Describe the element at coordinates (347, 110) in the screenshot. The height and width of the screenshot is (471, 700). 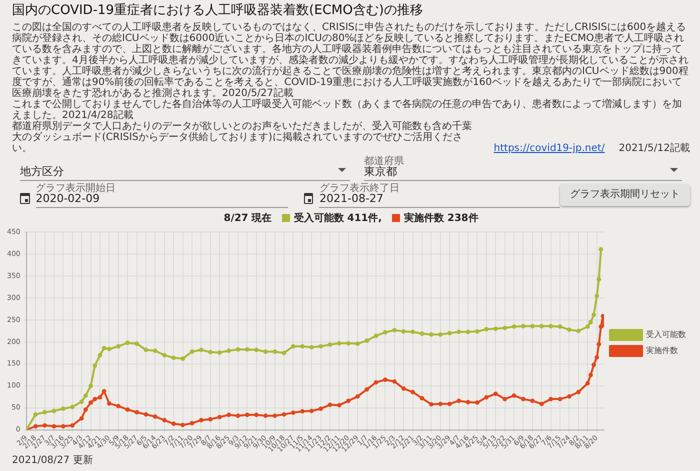
I see `text: これまで公開しておりませんでした各自治体等の人工呼吸受入可能ベッド数（あくまで各病院の任意の申告であり、患者数によって増減します）を加えました。2021/4/28記載` at that location.